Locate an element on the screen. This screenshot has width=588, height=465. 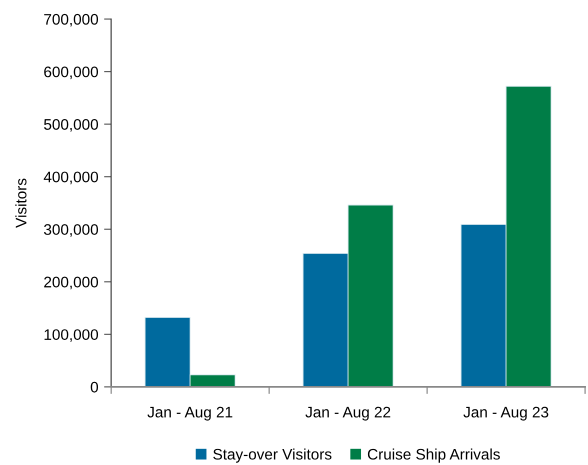
y-tick-label: 500,000 is located at coordinates (71, 125).